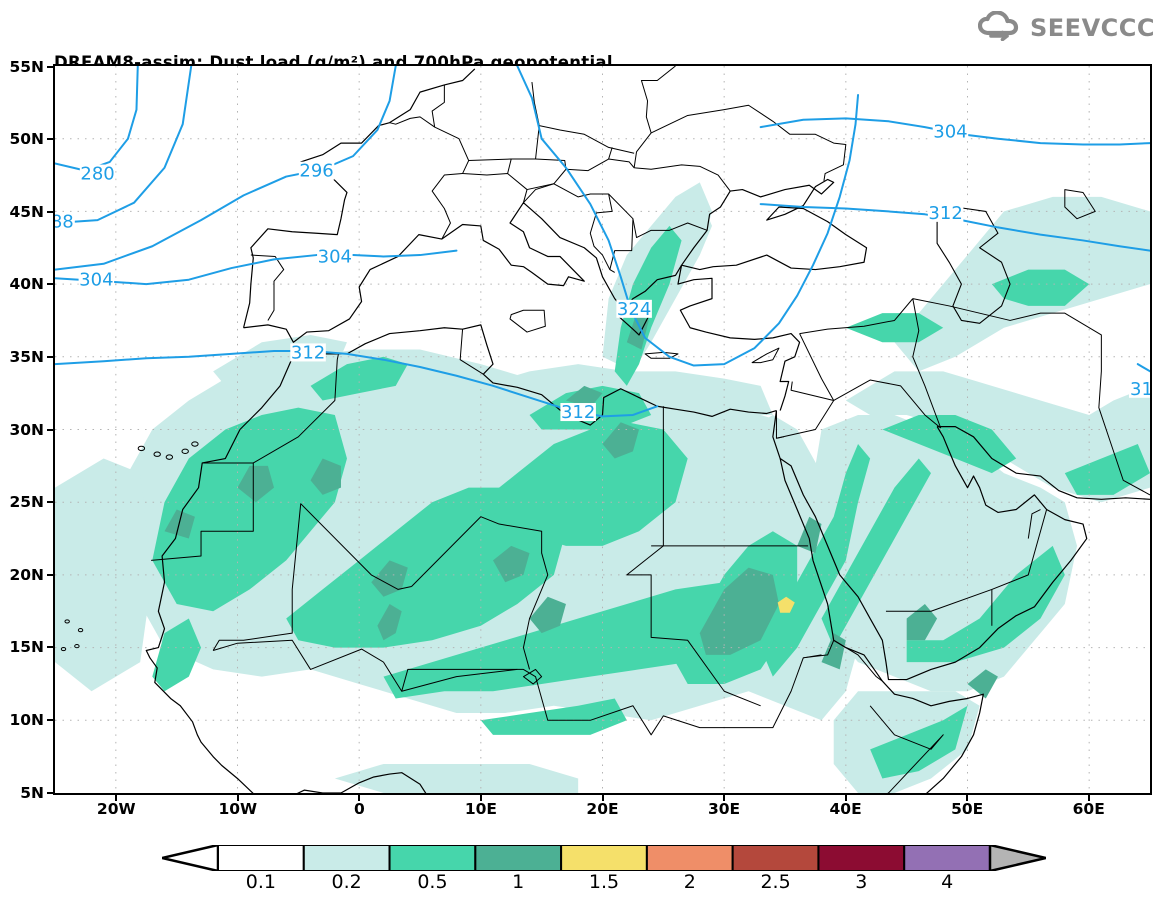  I want to click on ytick-35N: 35N, so click(26, 356).